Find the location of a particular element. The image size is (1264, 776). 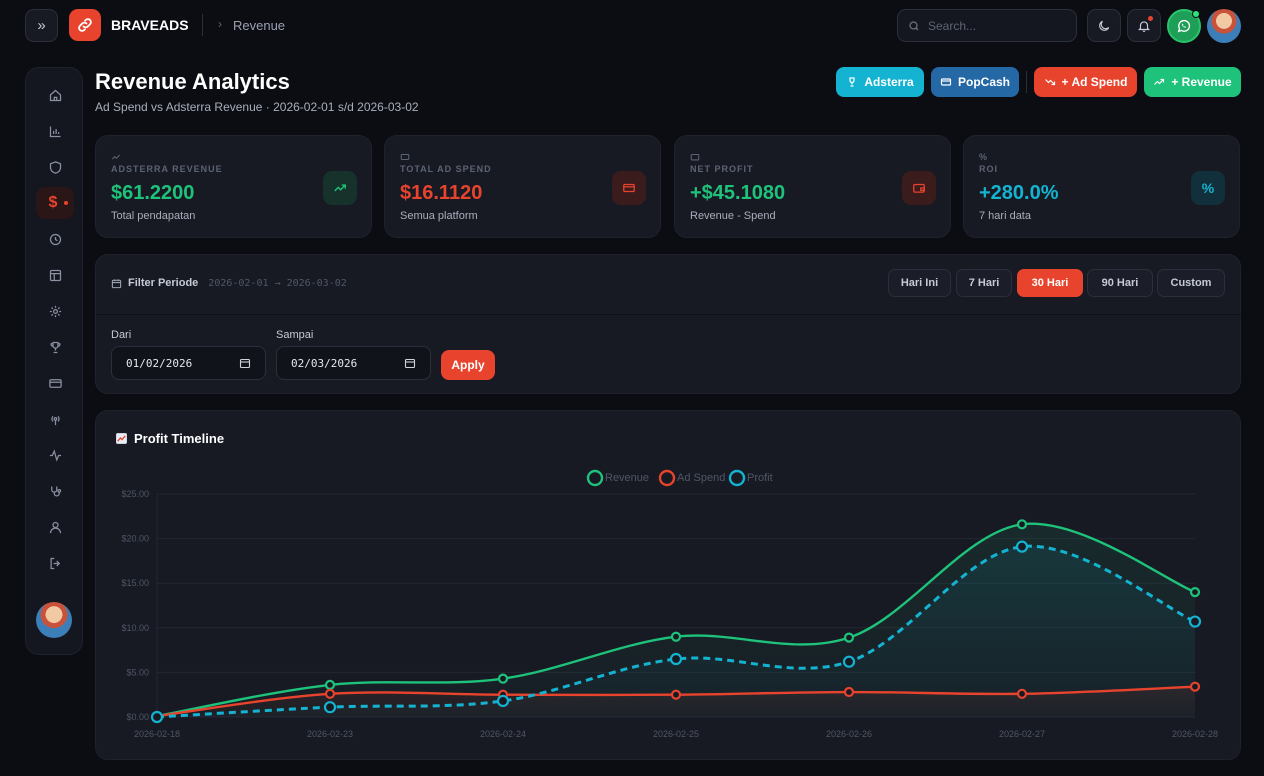

broadcast-icon is located at coordinates (55, 420).